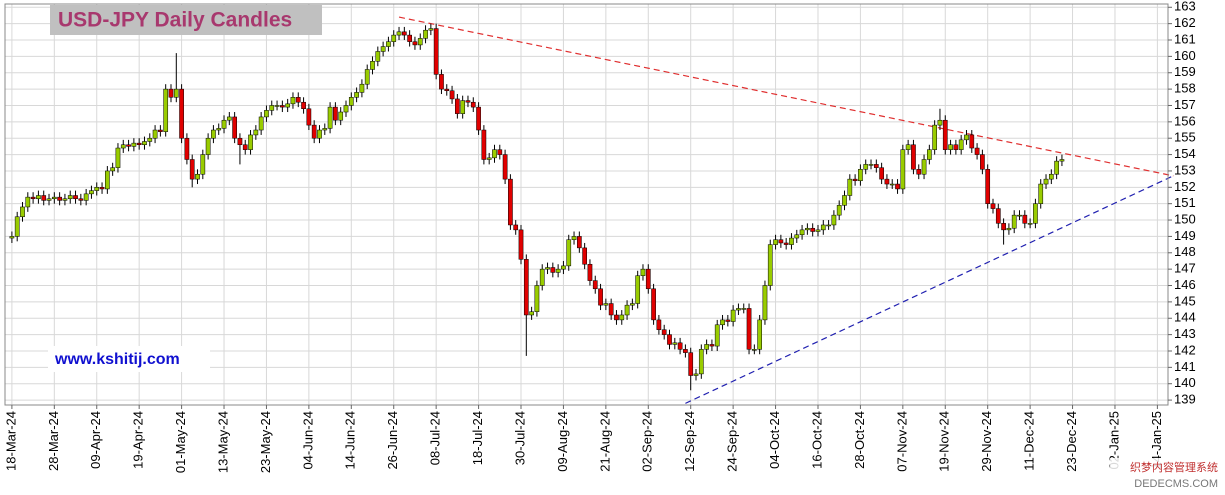 The width and height of the screenshot is (1225, 495). I want to click on x-tick-label: 28-Oct-24, so click(859, 440).